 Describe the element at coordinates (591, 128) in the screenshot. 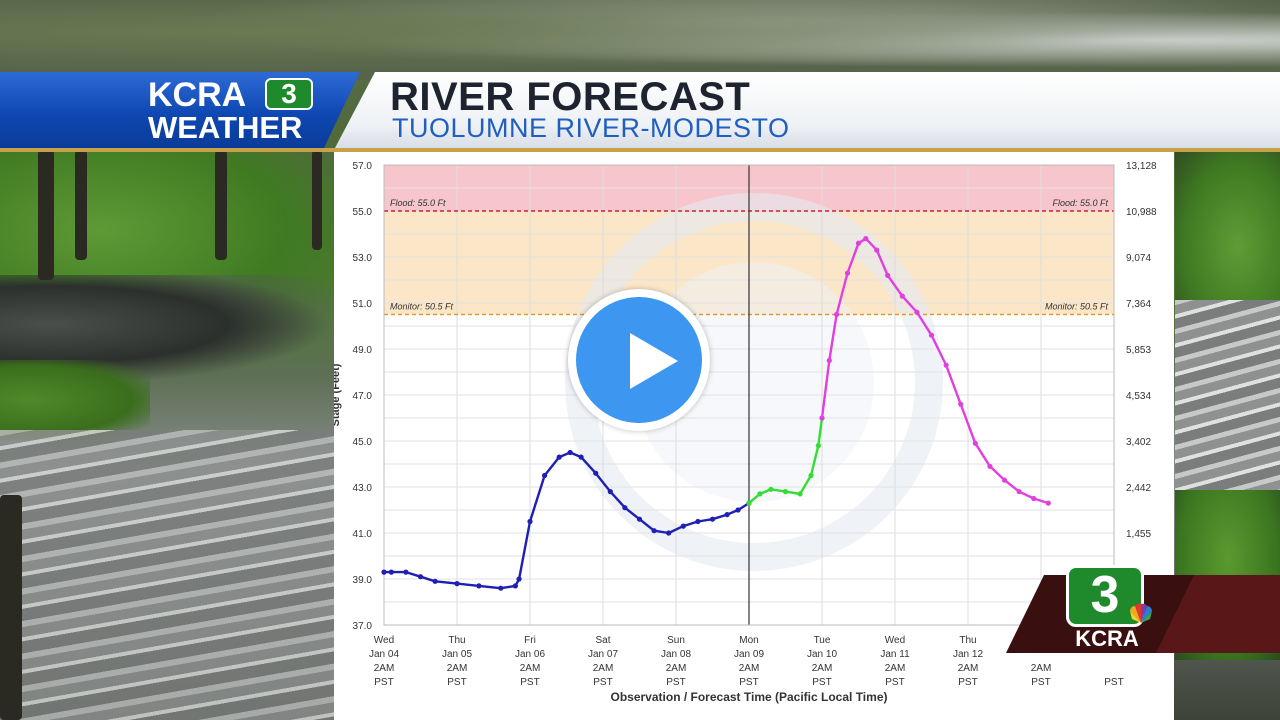

I see `page-subtitle: TUOLUMNE RIVER-MODESTO` at that location.